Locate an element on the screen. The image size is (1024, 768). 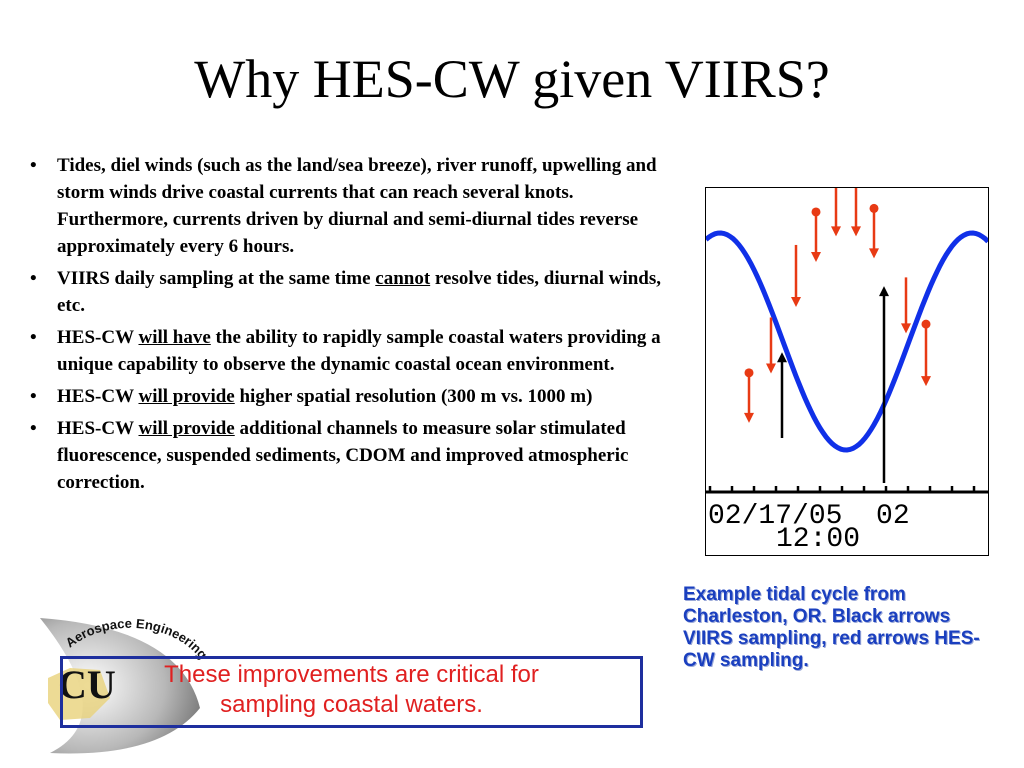
tide-plot: 02/17/05 02 12:00 is located at coordinates (847, 371).